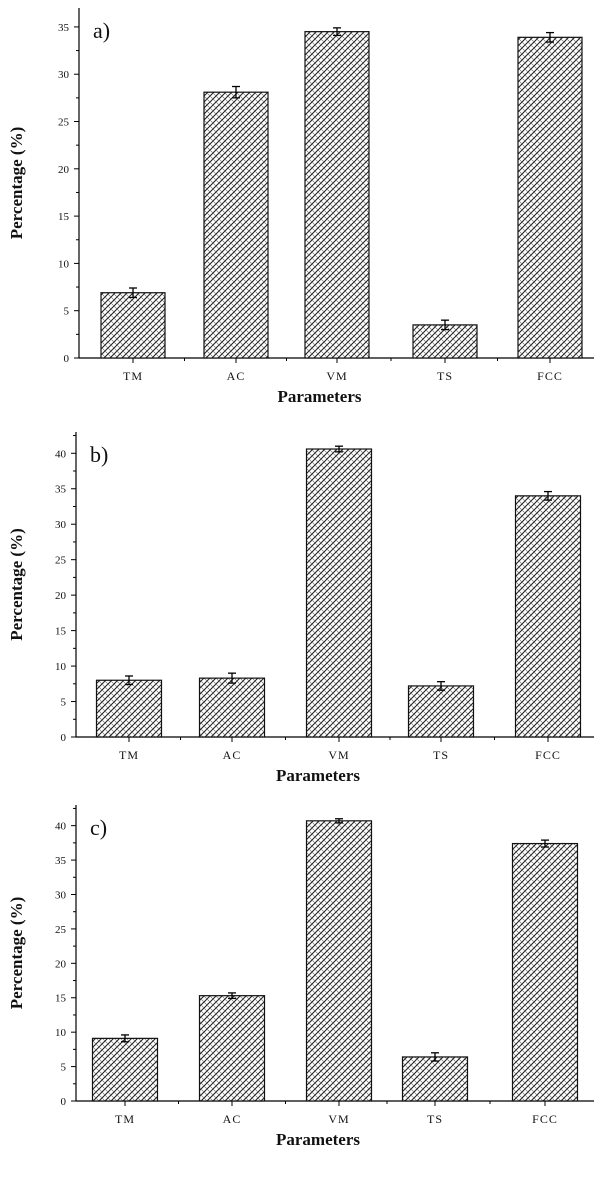  What do you see at coordinates (98, 827) in the screenshot?
I see `panel-label: c)` at bounding box center [98, 827].